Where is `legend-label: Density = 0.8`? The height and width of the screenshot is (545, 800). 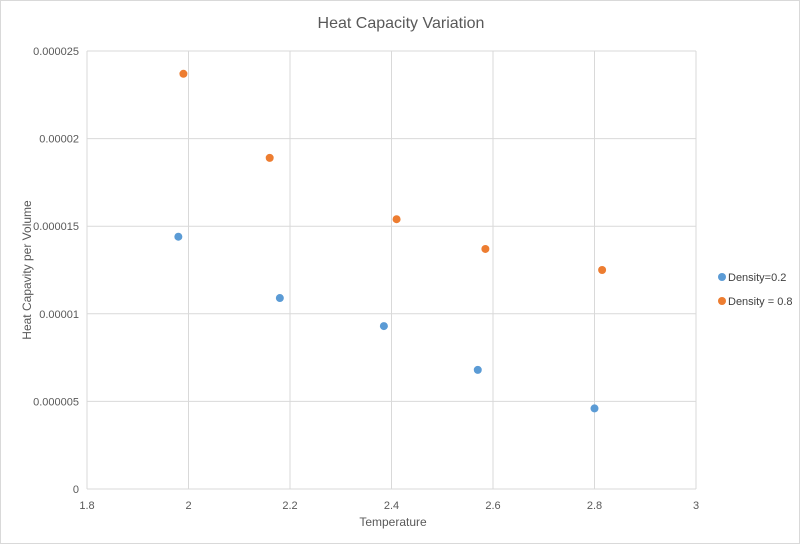 legend-label: Density = 0.8 is located at coordinates (760, 302).